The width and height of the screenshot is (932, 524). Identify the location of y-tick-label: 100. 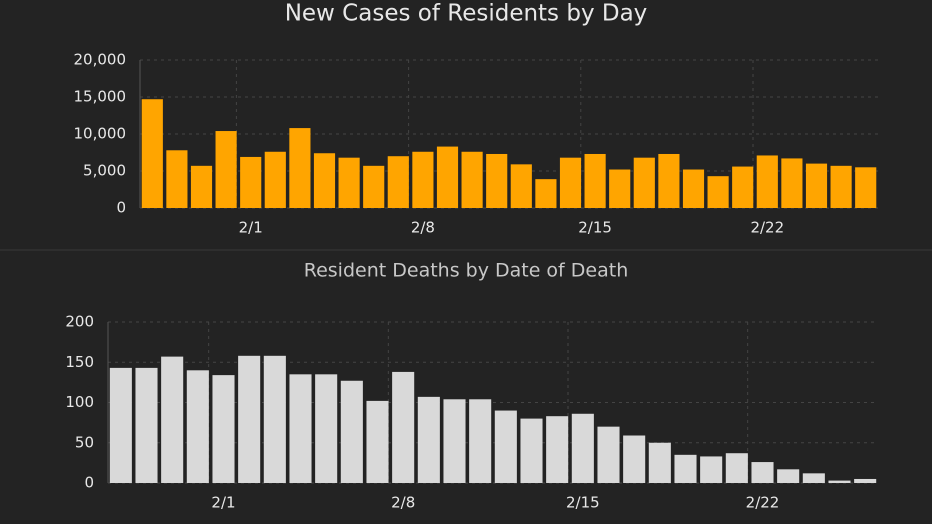
(79, 402).